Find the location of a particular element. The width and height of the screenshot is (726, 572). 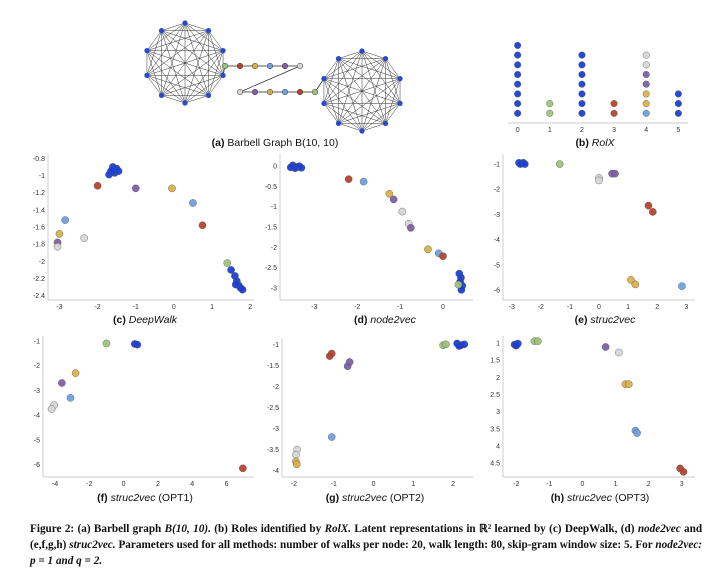

fig-pq: p = 1 and q = 2. is located at coordinates (66, 561).